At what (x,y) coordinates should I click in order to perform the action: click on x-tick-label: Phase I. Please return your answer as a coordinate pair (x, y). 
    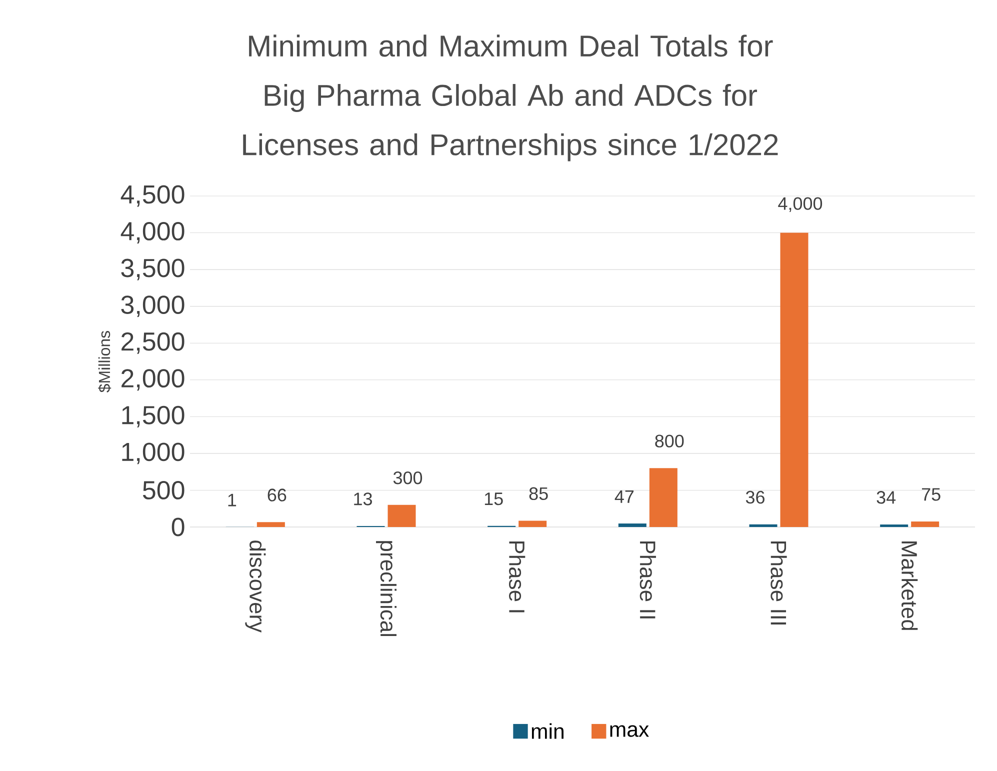
    Looking at the image, I should click on (517, 576).